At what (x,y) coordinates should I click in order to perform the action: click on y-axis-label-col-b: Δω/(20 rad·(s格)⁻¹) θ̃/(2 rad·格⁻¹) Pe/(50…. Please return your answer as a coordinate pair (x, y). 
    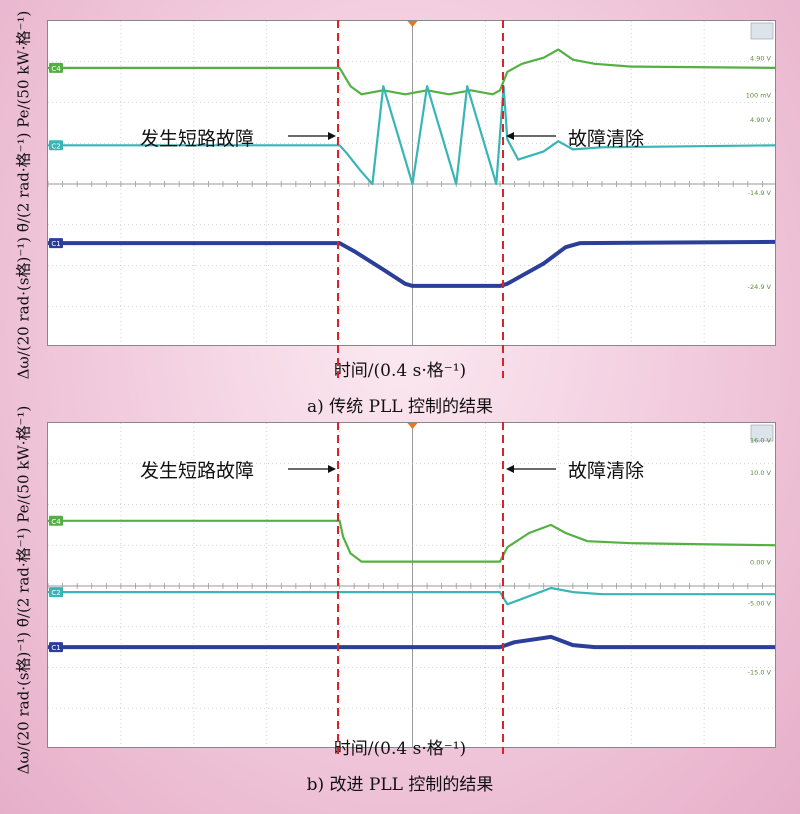
    Looking at the image, I should click on (23, 590).